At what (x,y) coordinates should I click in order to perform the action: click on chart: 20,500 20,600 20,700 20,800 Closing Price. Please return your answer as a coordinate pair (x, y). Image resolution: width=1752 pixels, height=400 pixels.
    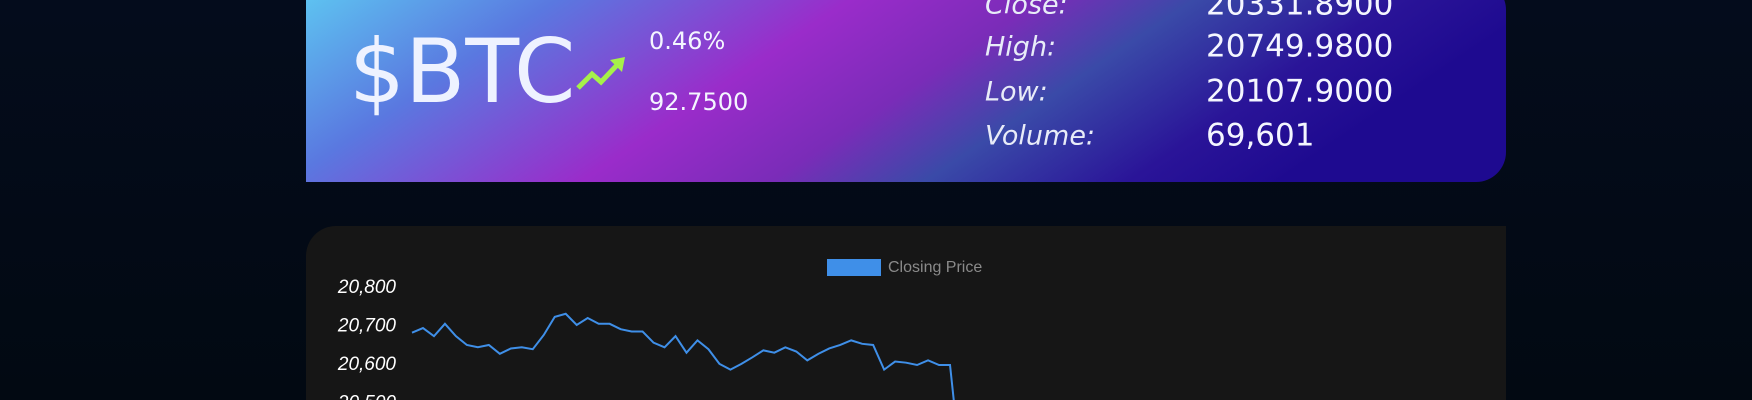
    Looking at the image, I should click on (659, 329).